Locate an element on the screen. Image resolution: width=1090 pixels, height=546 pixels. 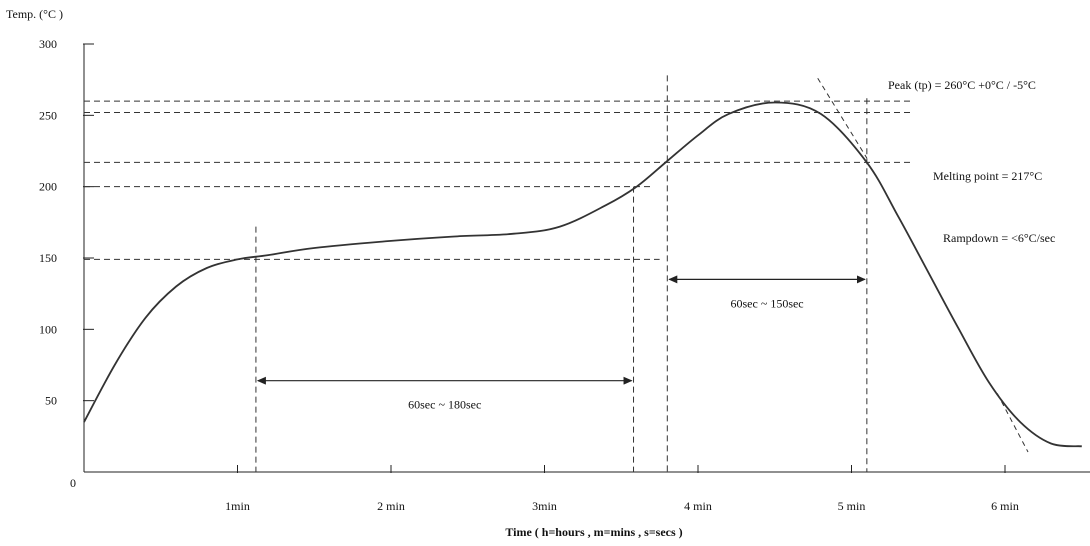
annotation-rampdown: Rampdown = <6°C/sec is located at coordinates (999, 238).